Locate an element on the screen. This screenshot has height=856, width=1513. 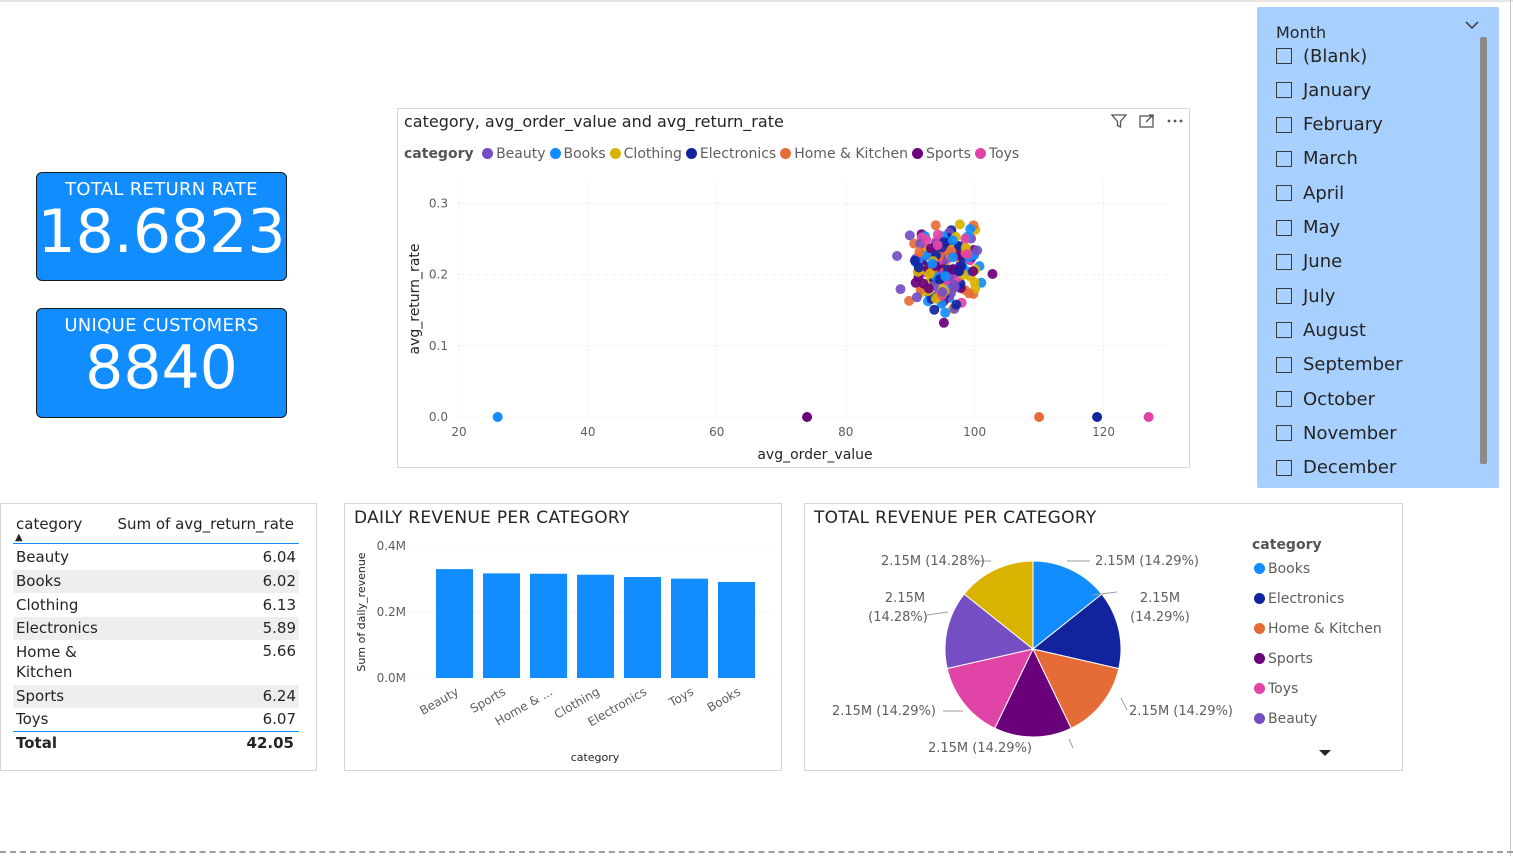
table-row: Home & Kitchen 5.66 is located at coordinates (156, 662).